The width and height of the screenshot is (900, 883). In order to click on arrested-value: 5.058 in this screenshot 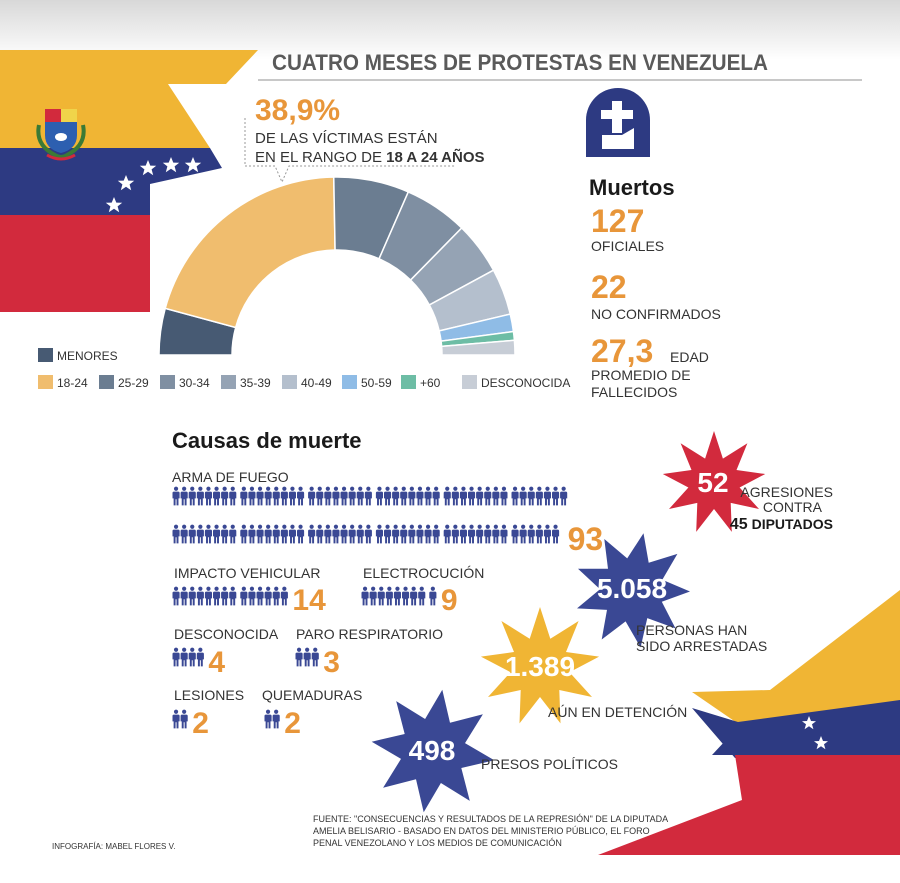, I will do `click(632, 588)`.